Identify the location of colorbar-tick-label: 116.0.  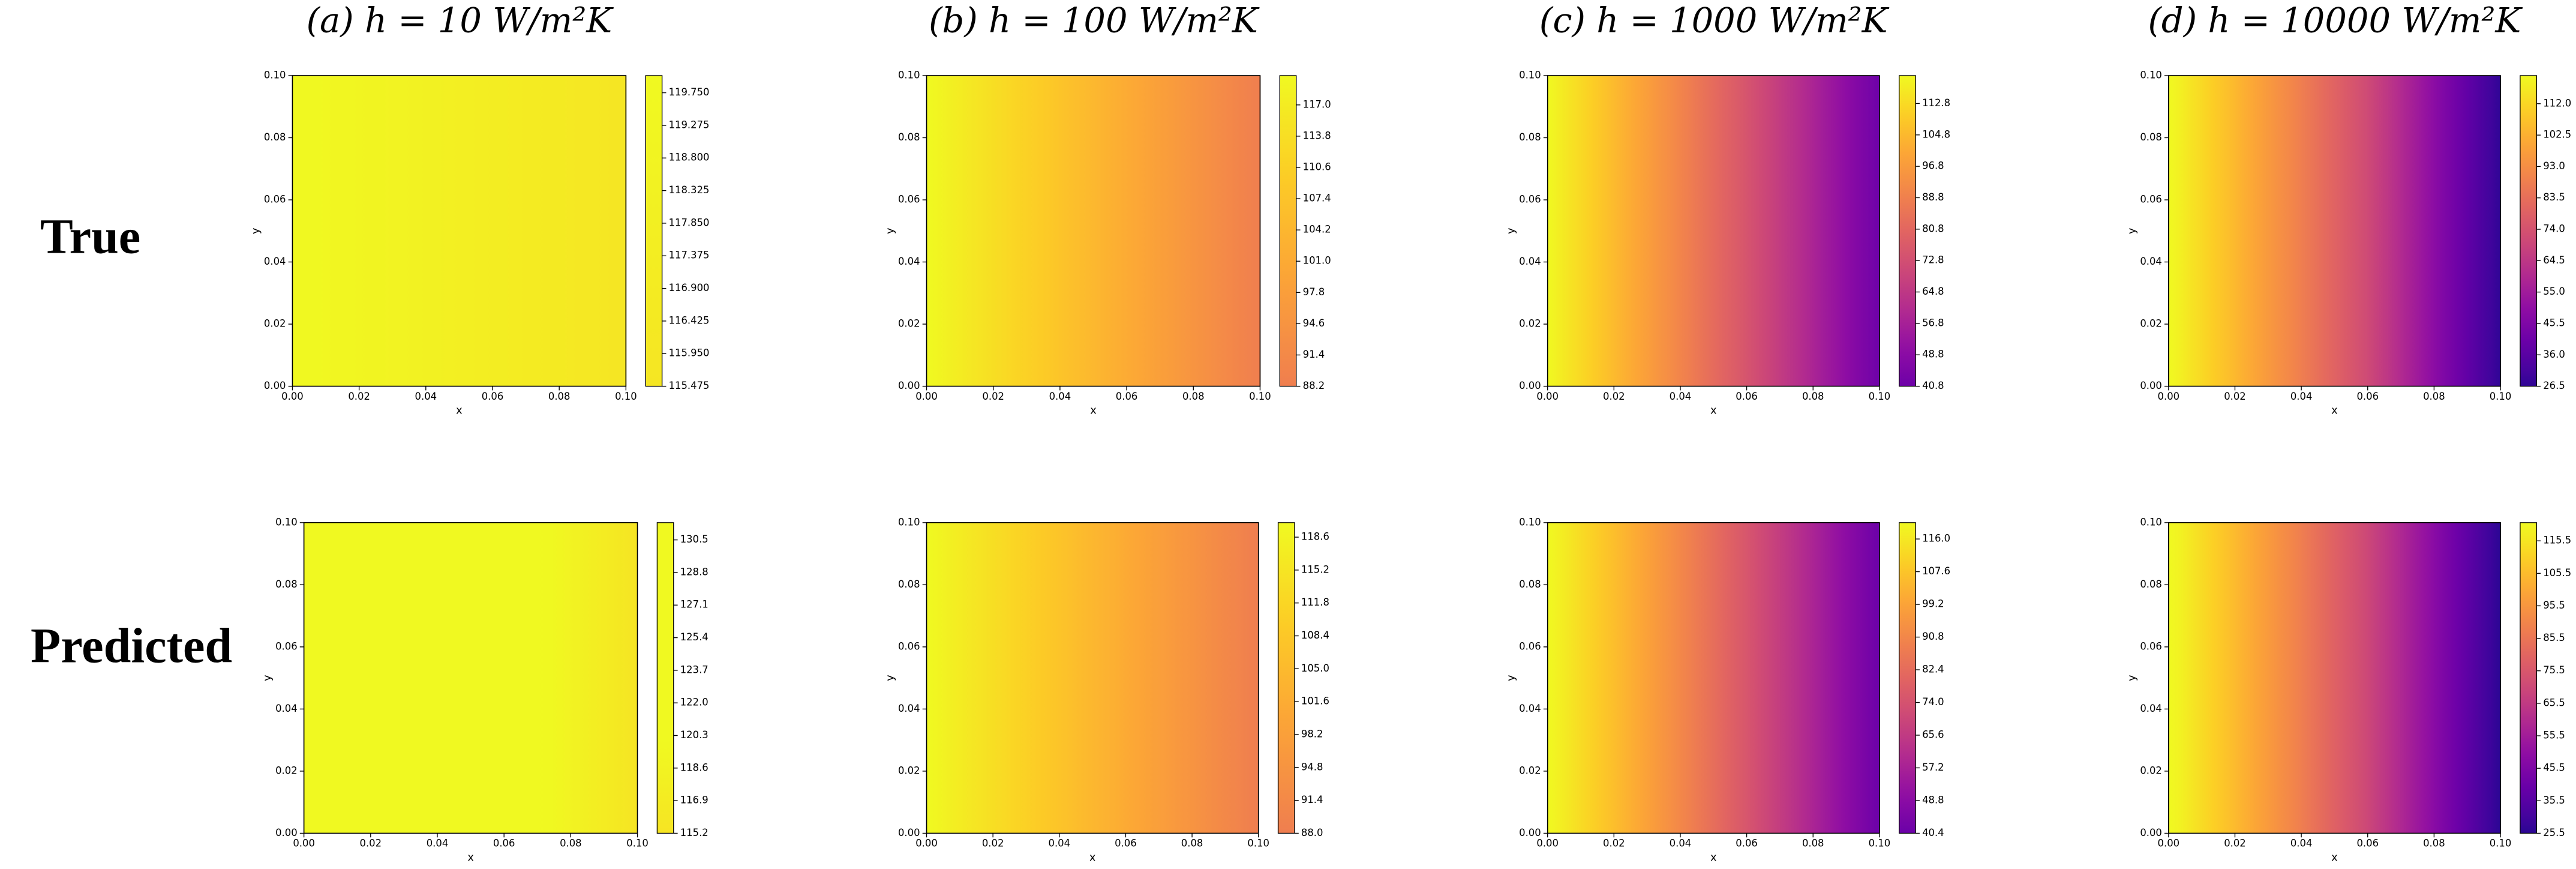
(1936, 538).